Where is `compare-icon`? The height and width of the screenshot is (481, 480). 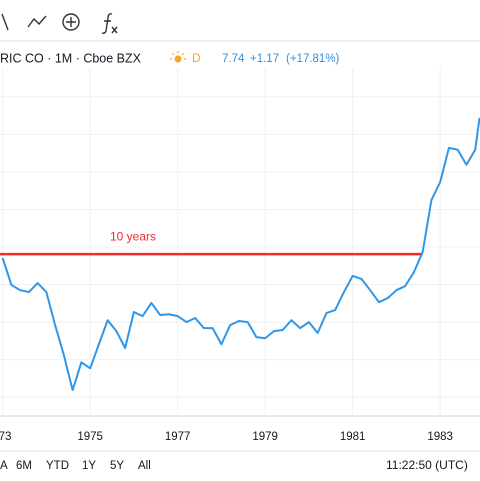 compare-icon is located at coordinates (71, 22).